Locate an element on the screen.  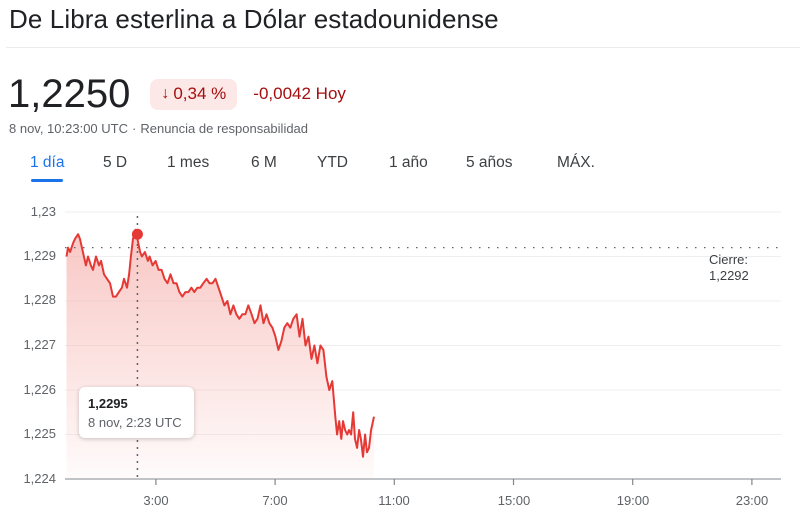
y-tick-label: 1,23 is located at coordinates (43, 211).